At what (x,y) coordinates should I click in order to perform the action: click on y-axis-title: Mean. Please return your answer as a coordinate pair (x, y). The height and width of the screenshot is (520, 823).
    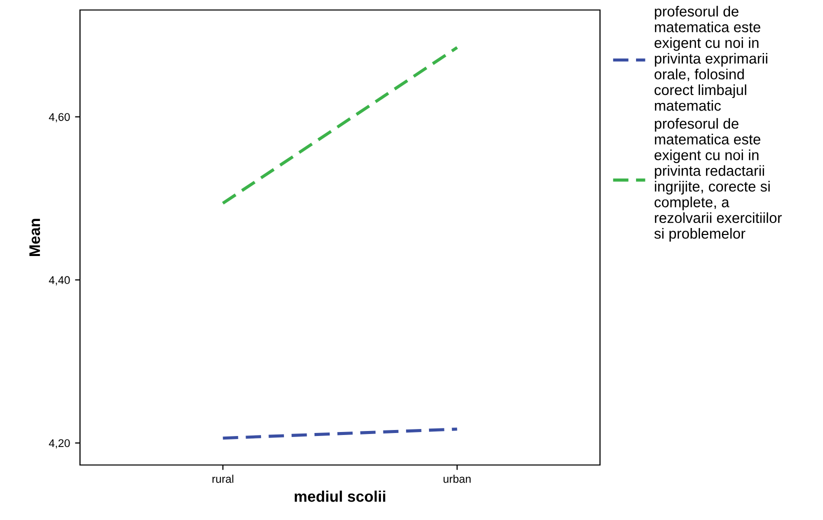
    Looking at the image, I should click on (34, 237).